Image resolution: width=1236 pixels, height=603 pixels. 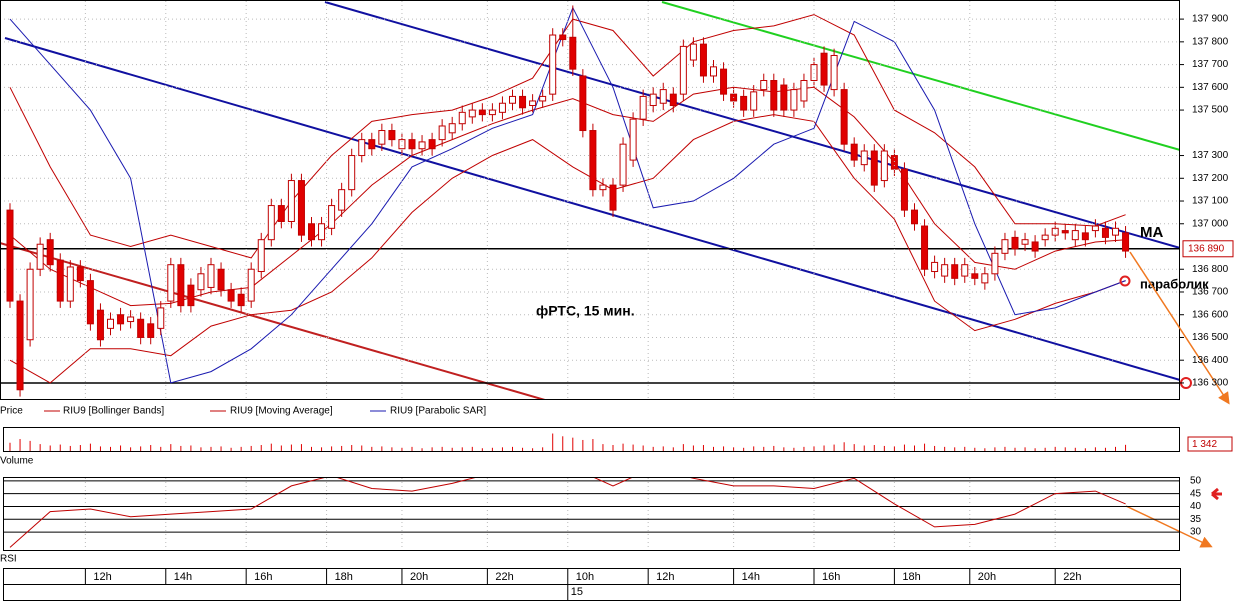 I want to click on volume-panel, so click(x=591, y=439).